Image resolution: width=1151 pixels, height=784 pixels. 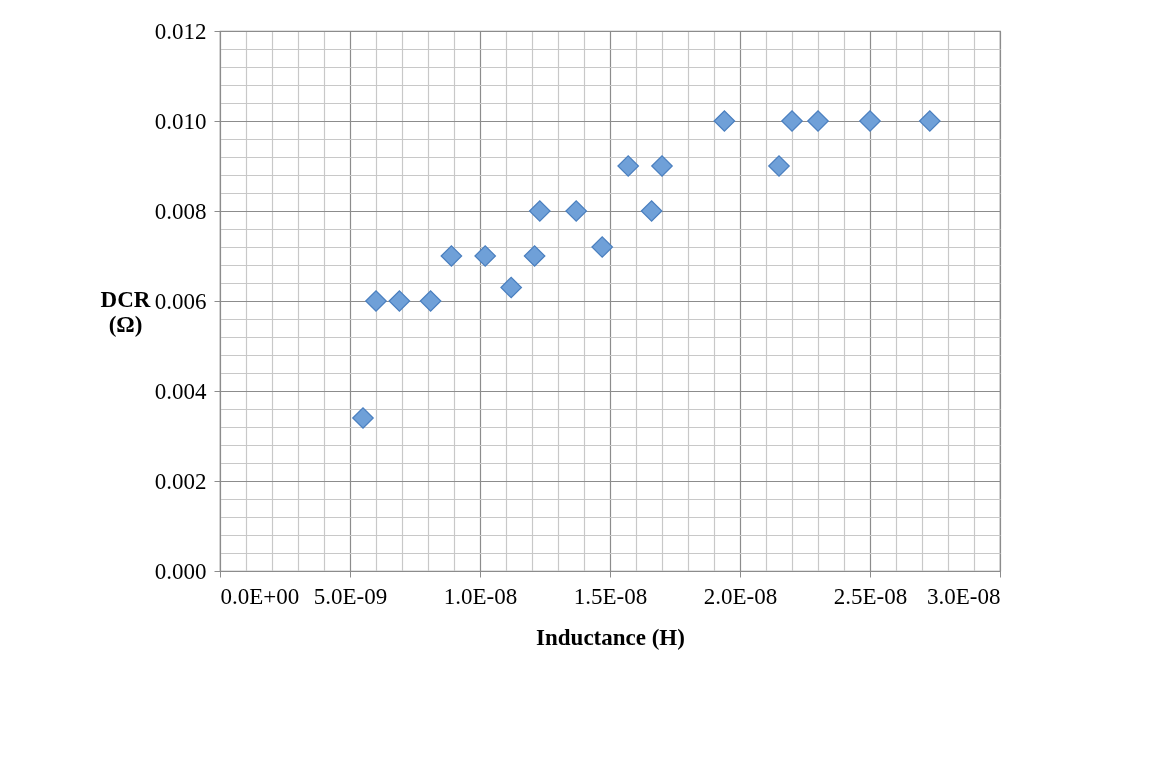 What do you see at coordinates (180, 391) in the screenshot?
I see `y-tick-label: 0.004` at bounding box center [180, 391].